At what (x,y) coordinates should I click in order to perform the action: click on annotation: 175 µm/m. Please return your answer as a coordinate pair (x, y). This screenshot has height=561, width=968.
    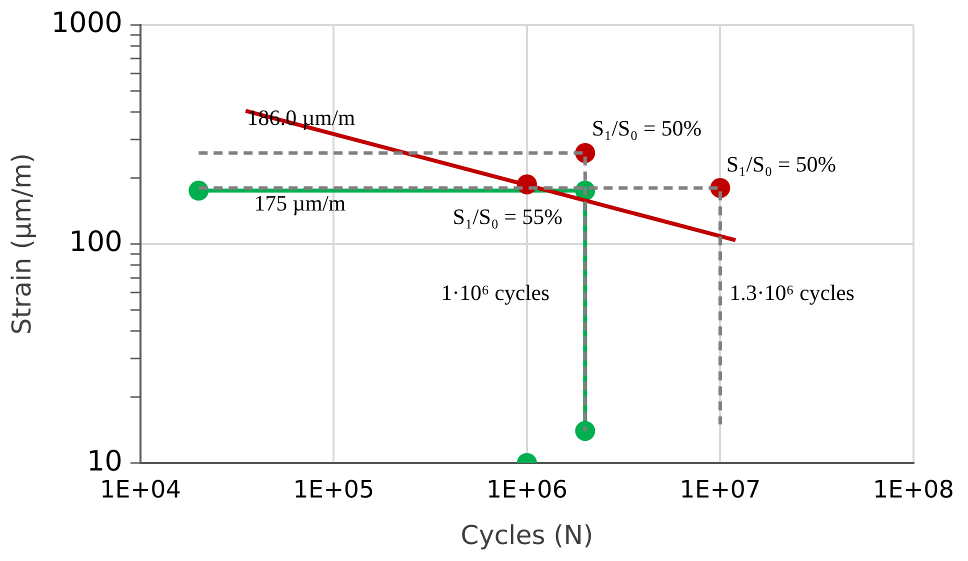
    Looking at the image, I should click on (300, 203).